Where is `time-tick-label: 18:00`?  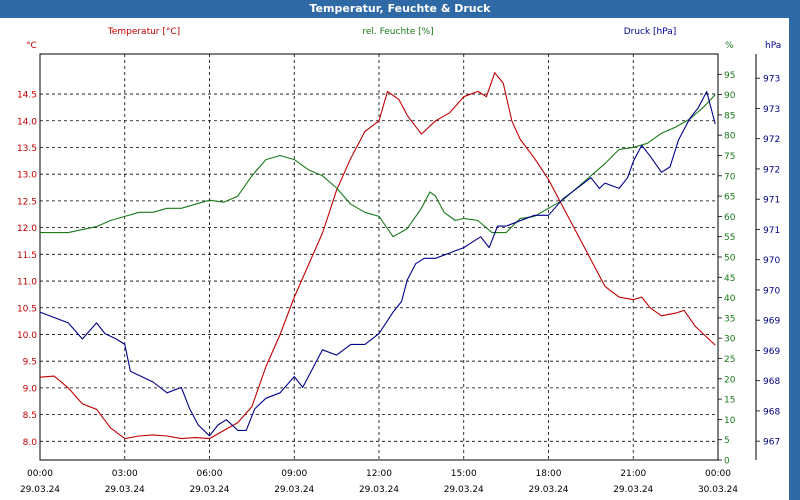
time-tick-label: 18:00 is located at coordinates (549, 474).